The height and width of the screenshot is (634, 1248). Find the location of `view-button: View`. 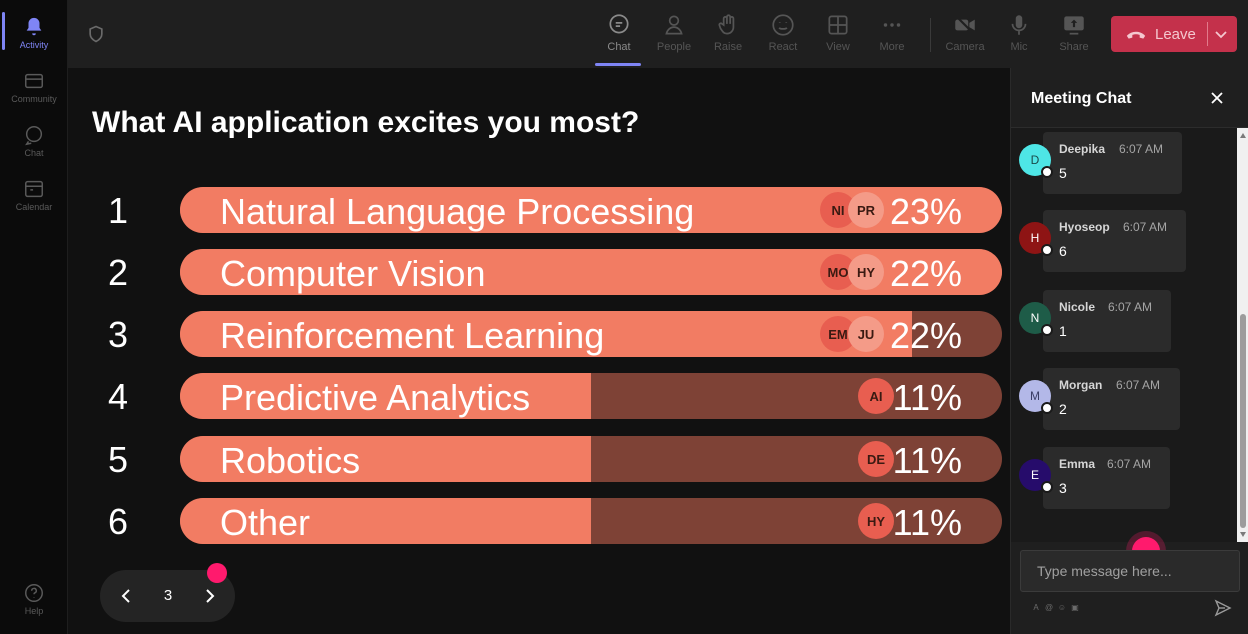

view-button: View is located at coordinates (838, 36).